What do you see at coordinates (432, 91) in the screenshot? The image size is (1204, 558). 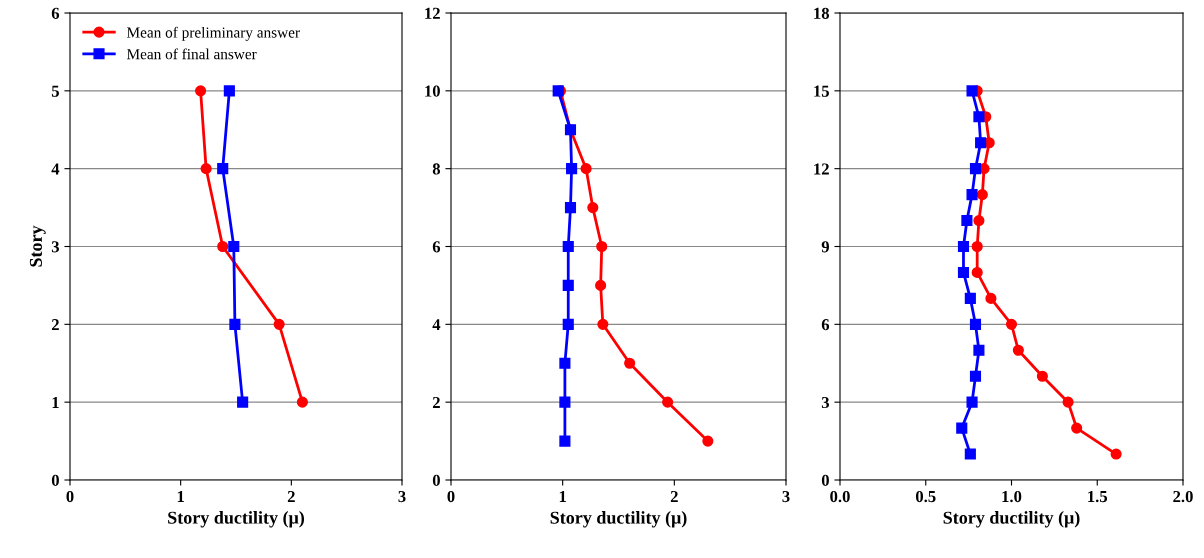 I see `y-tick-label: 10` at bounding box center [432, 91].